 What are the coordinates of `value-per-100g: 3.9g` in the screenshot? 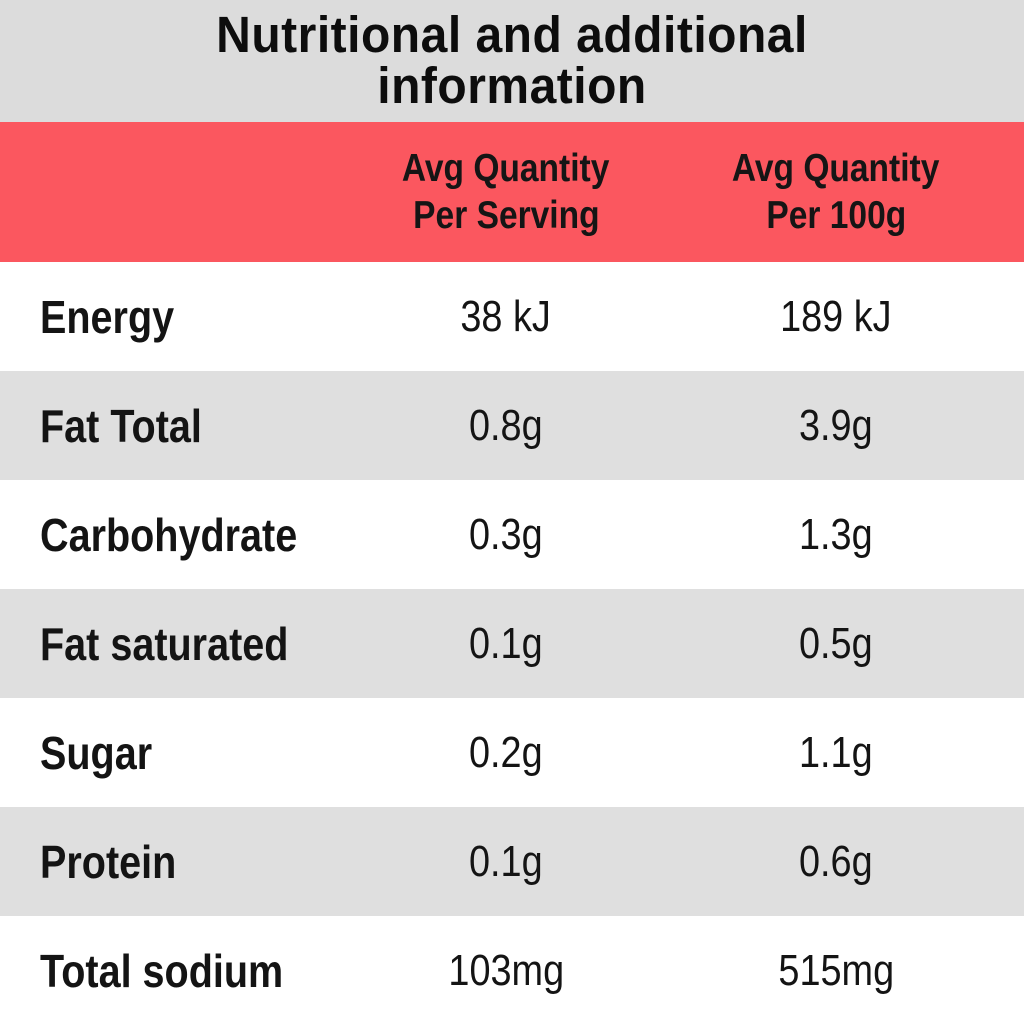 It's located at (836, 426).